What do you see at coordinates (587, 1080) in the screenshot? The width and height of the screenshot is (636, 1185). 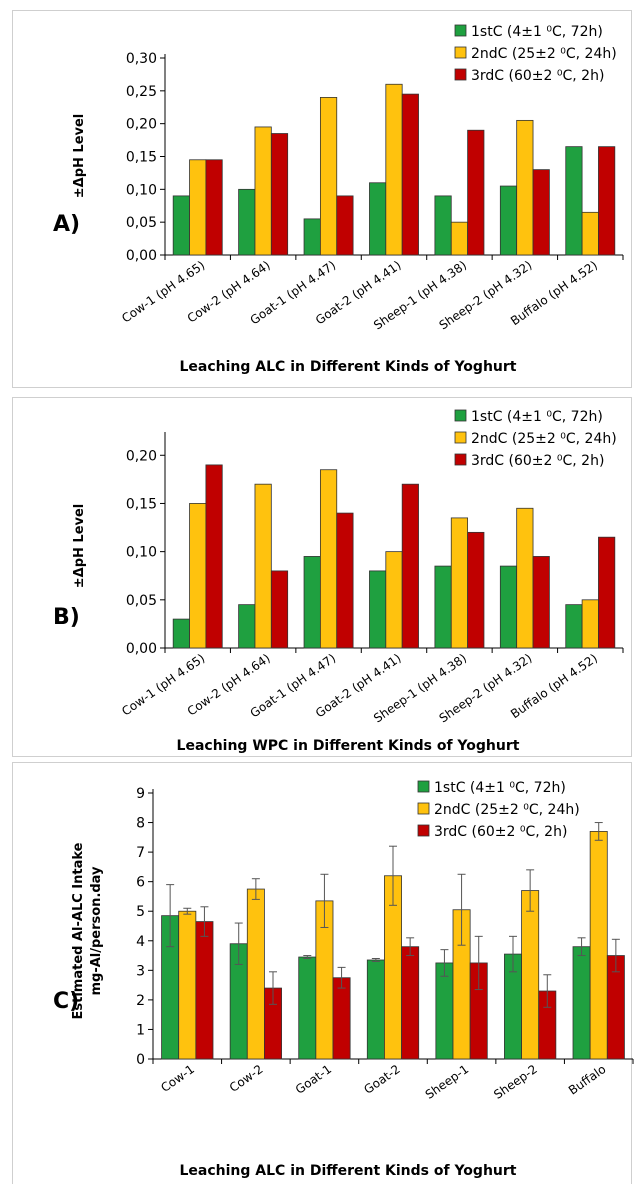 I see `x-tick-label: Buffalo` at bounding box center [587, 1080].